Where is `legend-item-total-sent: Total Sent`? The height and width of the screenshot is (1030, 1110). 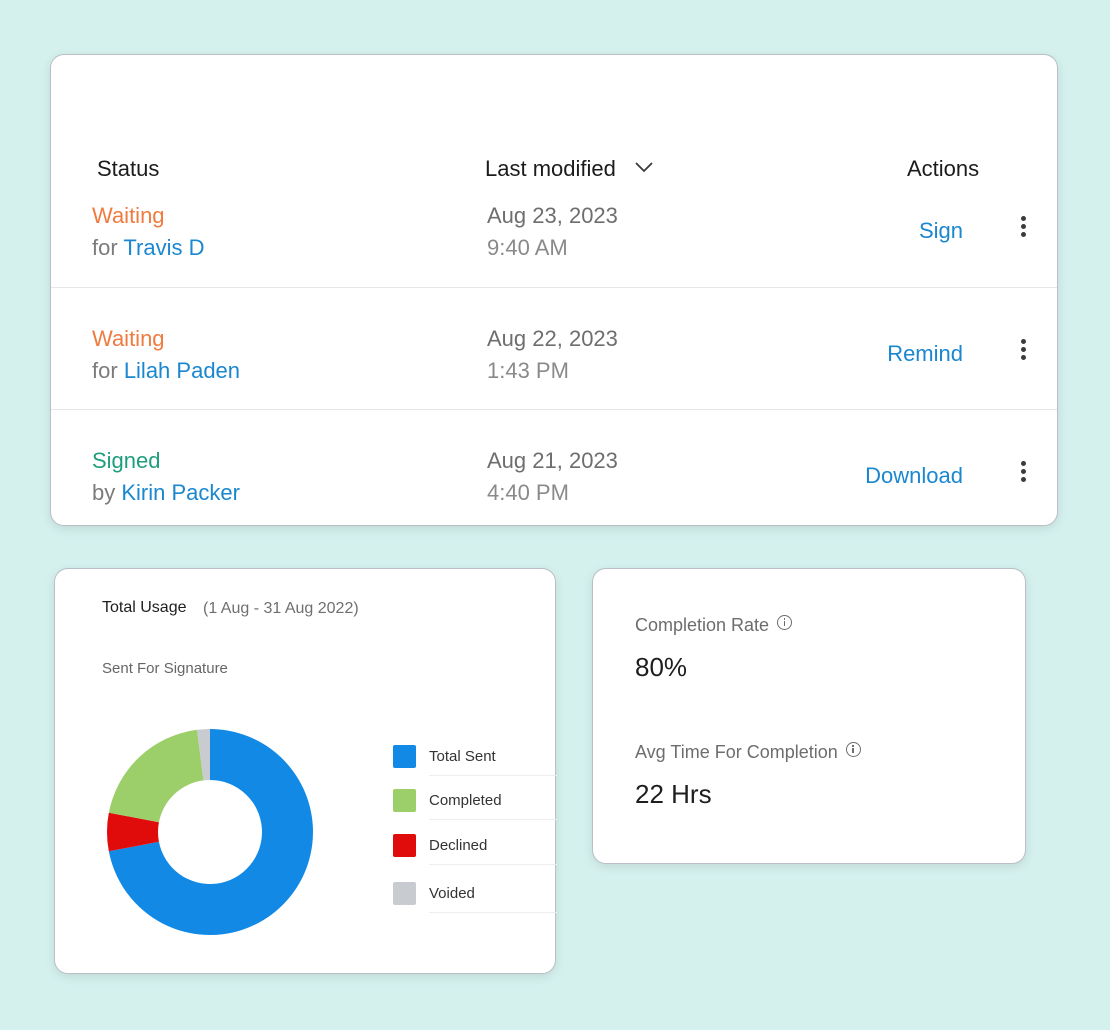
legend-item-total-sent: Total Sent is located at coordinates (475, 760).